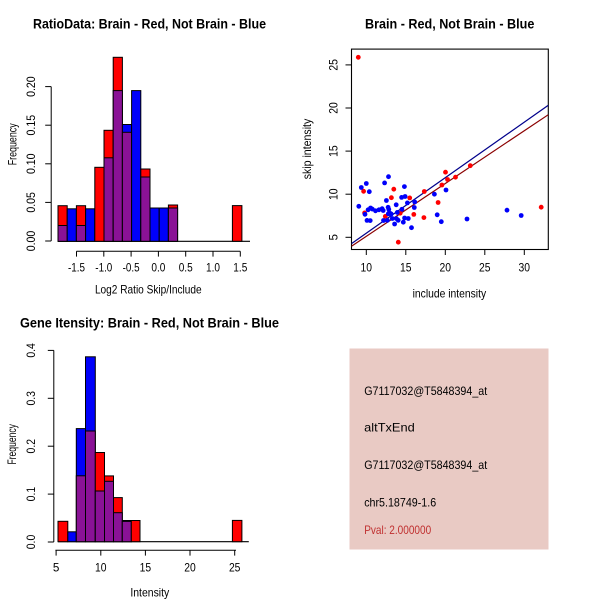  What do you see at coordinates (450, 294) in the screenshot?
I see `svg-text: include intensity` at bounding box center [450, 294].